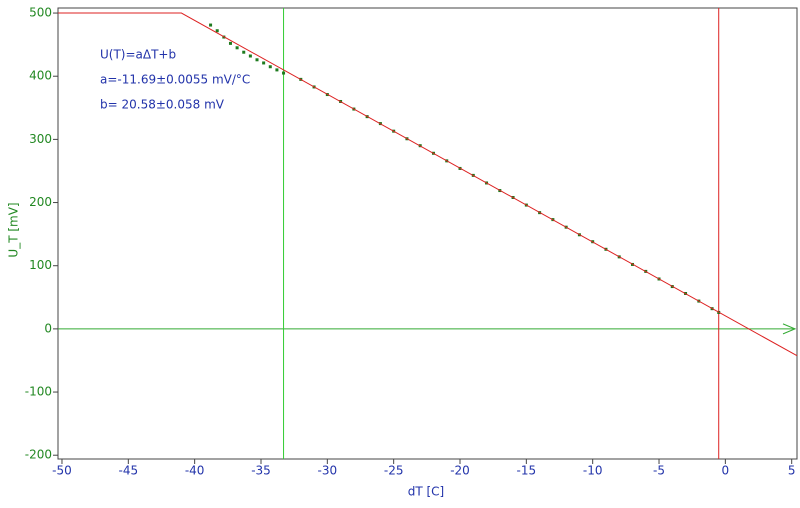 Image resolution: width=800 pixels, height=508 pixels. What do you see at coordinates (175, 80) in the screenshot?
I see `annotation: a=-11.69±0.0055 mV/°C` at bounding box center [175, 80].